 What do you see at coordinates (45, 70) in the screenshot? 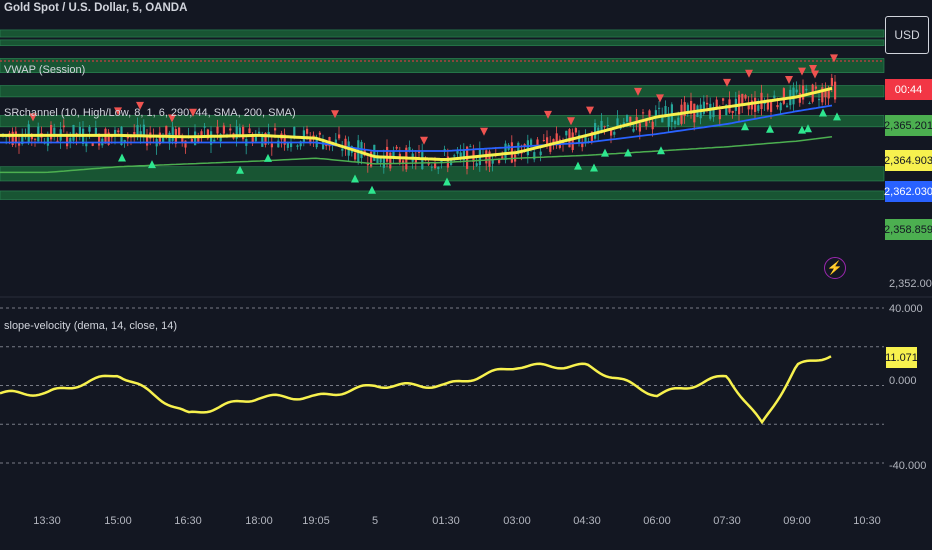
I see `vwap-indicator-label: VWAP (Session)` at bounding box center [45, 70].